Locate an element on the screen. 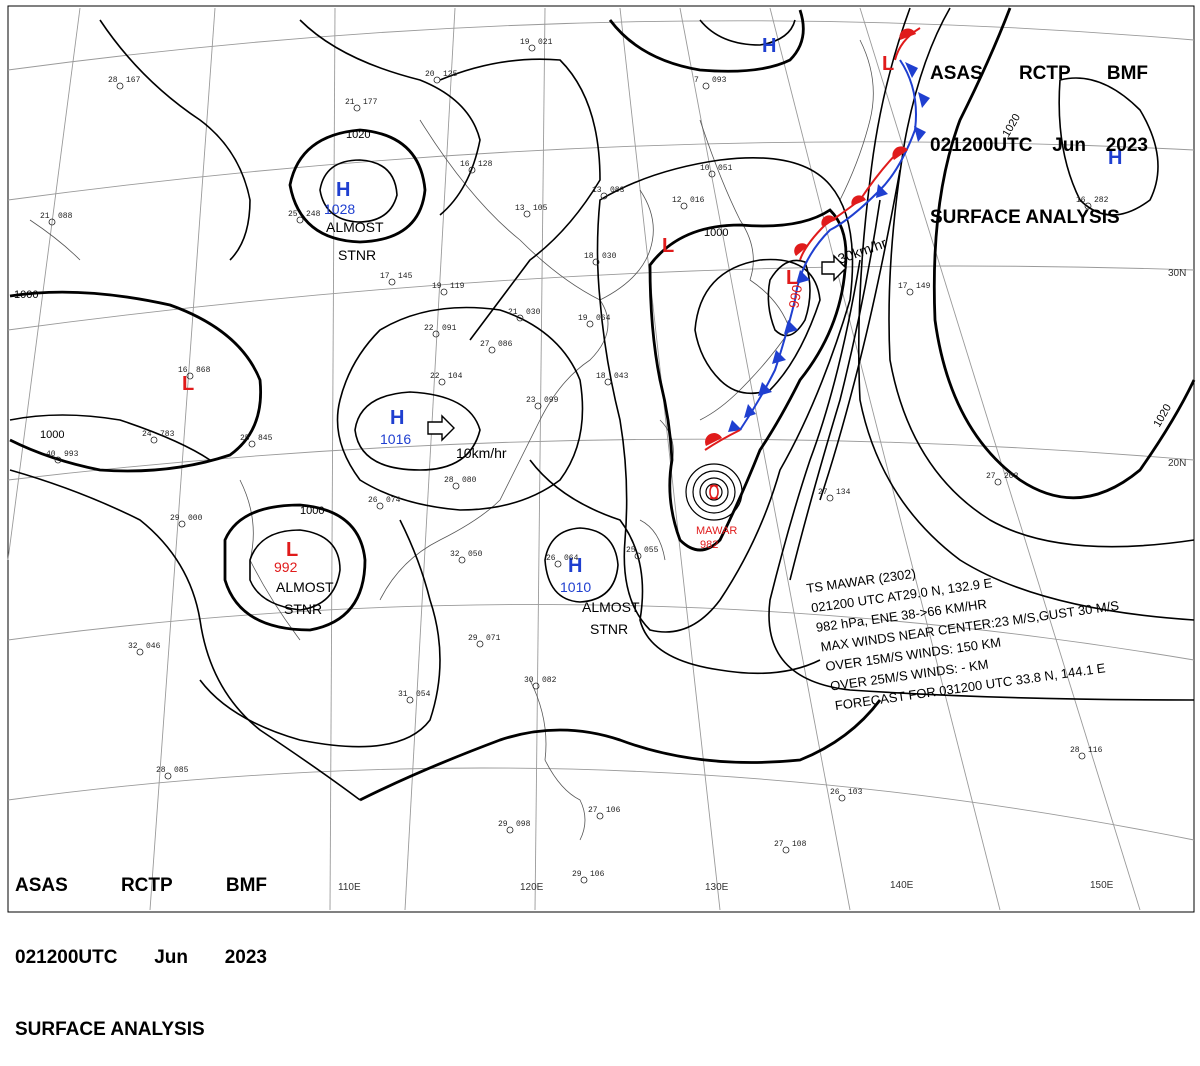  isobar-label: 1000 is located at coordinates (716, 233).